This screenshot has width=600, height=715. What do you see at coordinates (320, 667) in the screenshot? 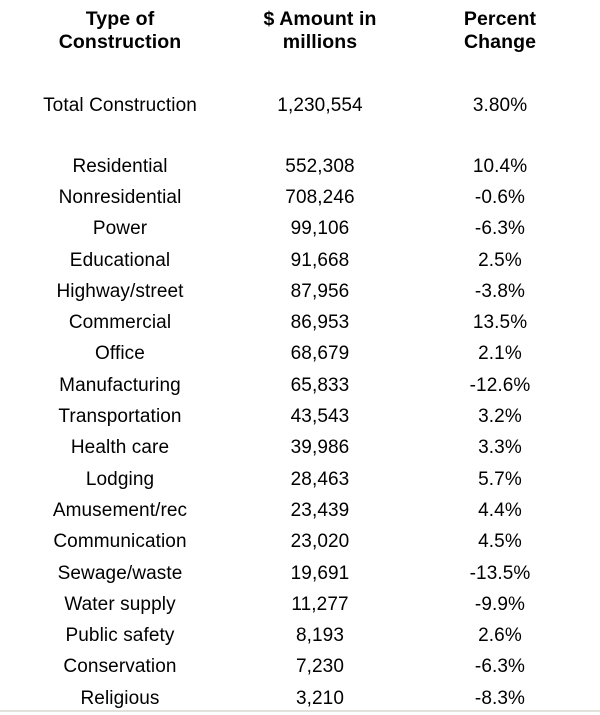
I see `row-amount: 7,230` at bounding box center [320, 667].